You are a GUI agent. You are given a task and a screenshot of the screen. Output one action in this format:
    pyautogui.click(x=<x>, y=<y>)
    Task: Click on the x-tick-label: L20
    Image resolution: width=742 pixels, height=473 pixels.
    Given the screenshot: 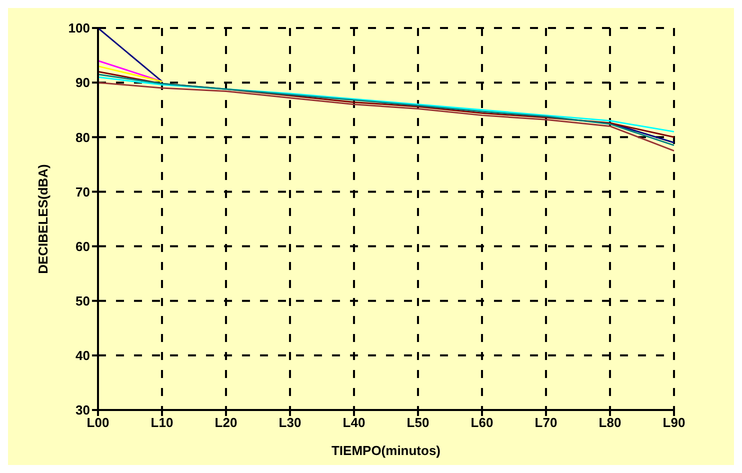 What is the action you would take?
    pyautogui.click(x=226, y=422)
    